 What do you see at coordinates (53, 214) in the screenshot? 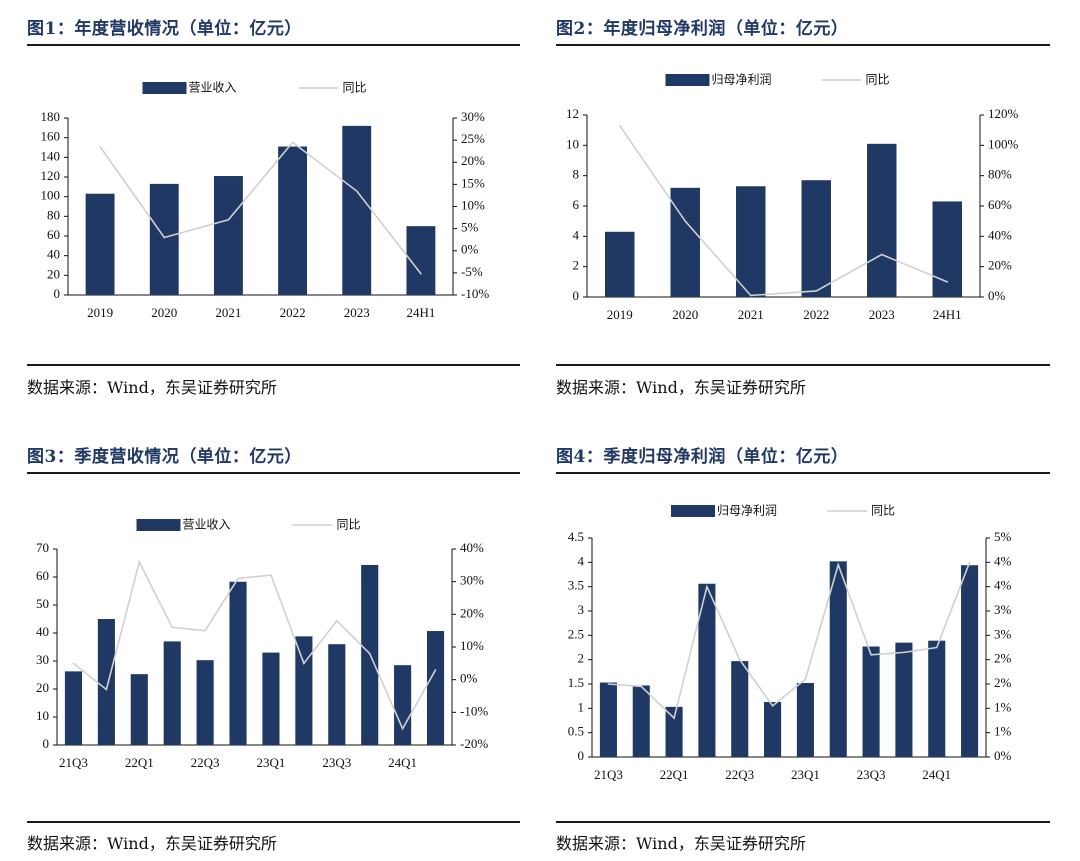
I see `y-tick-label-left: 80` at bounding box center [53, 214].